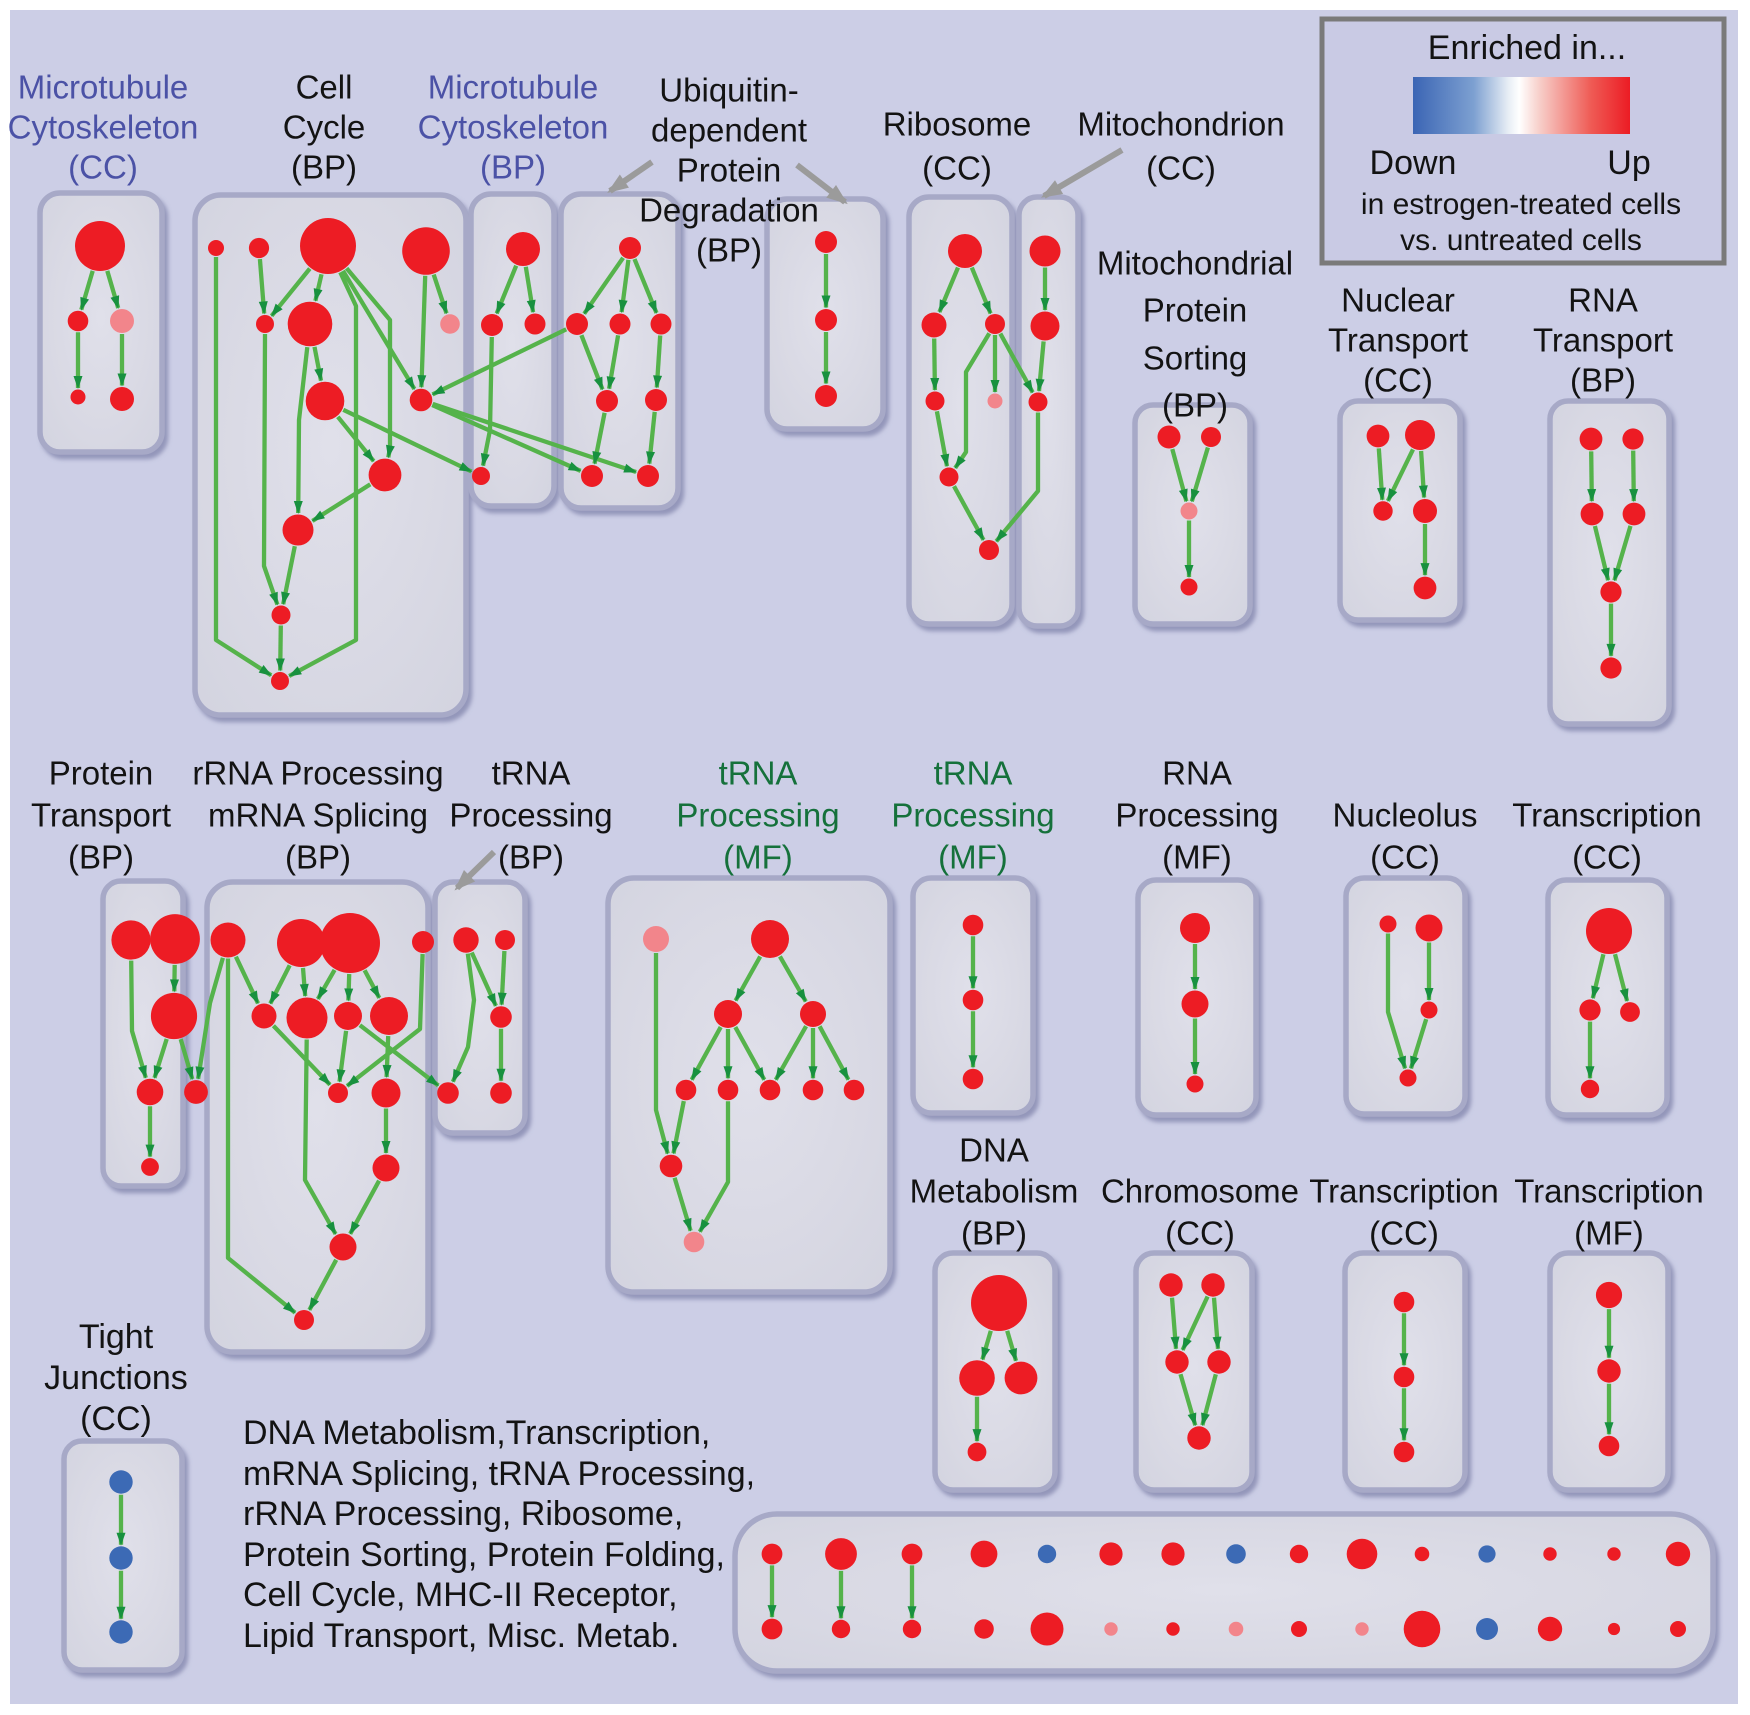 This screenshot has height=1715, width=1750. I want to click on svg-text: Nucleolus, so click(1405, 815).